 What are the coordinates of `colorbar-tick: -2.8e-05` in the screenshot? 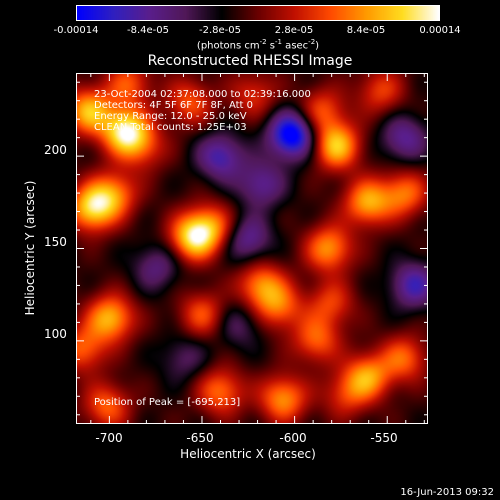 It's located at (220, 30).